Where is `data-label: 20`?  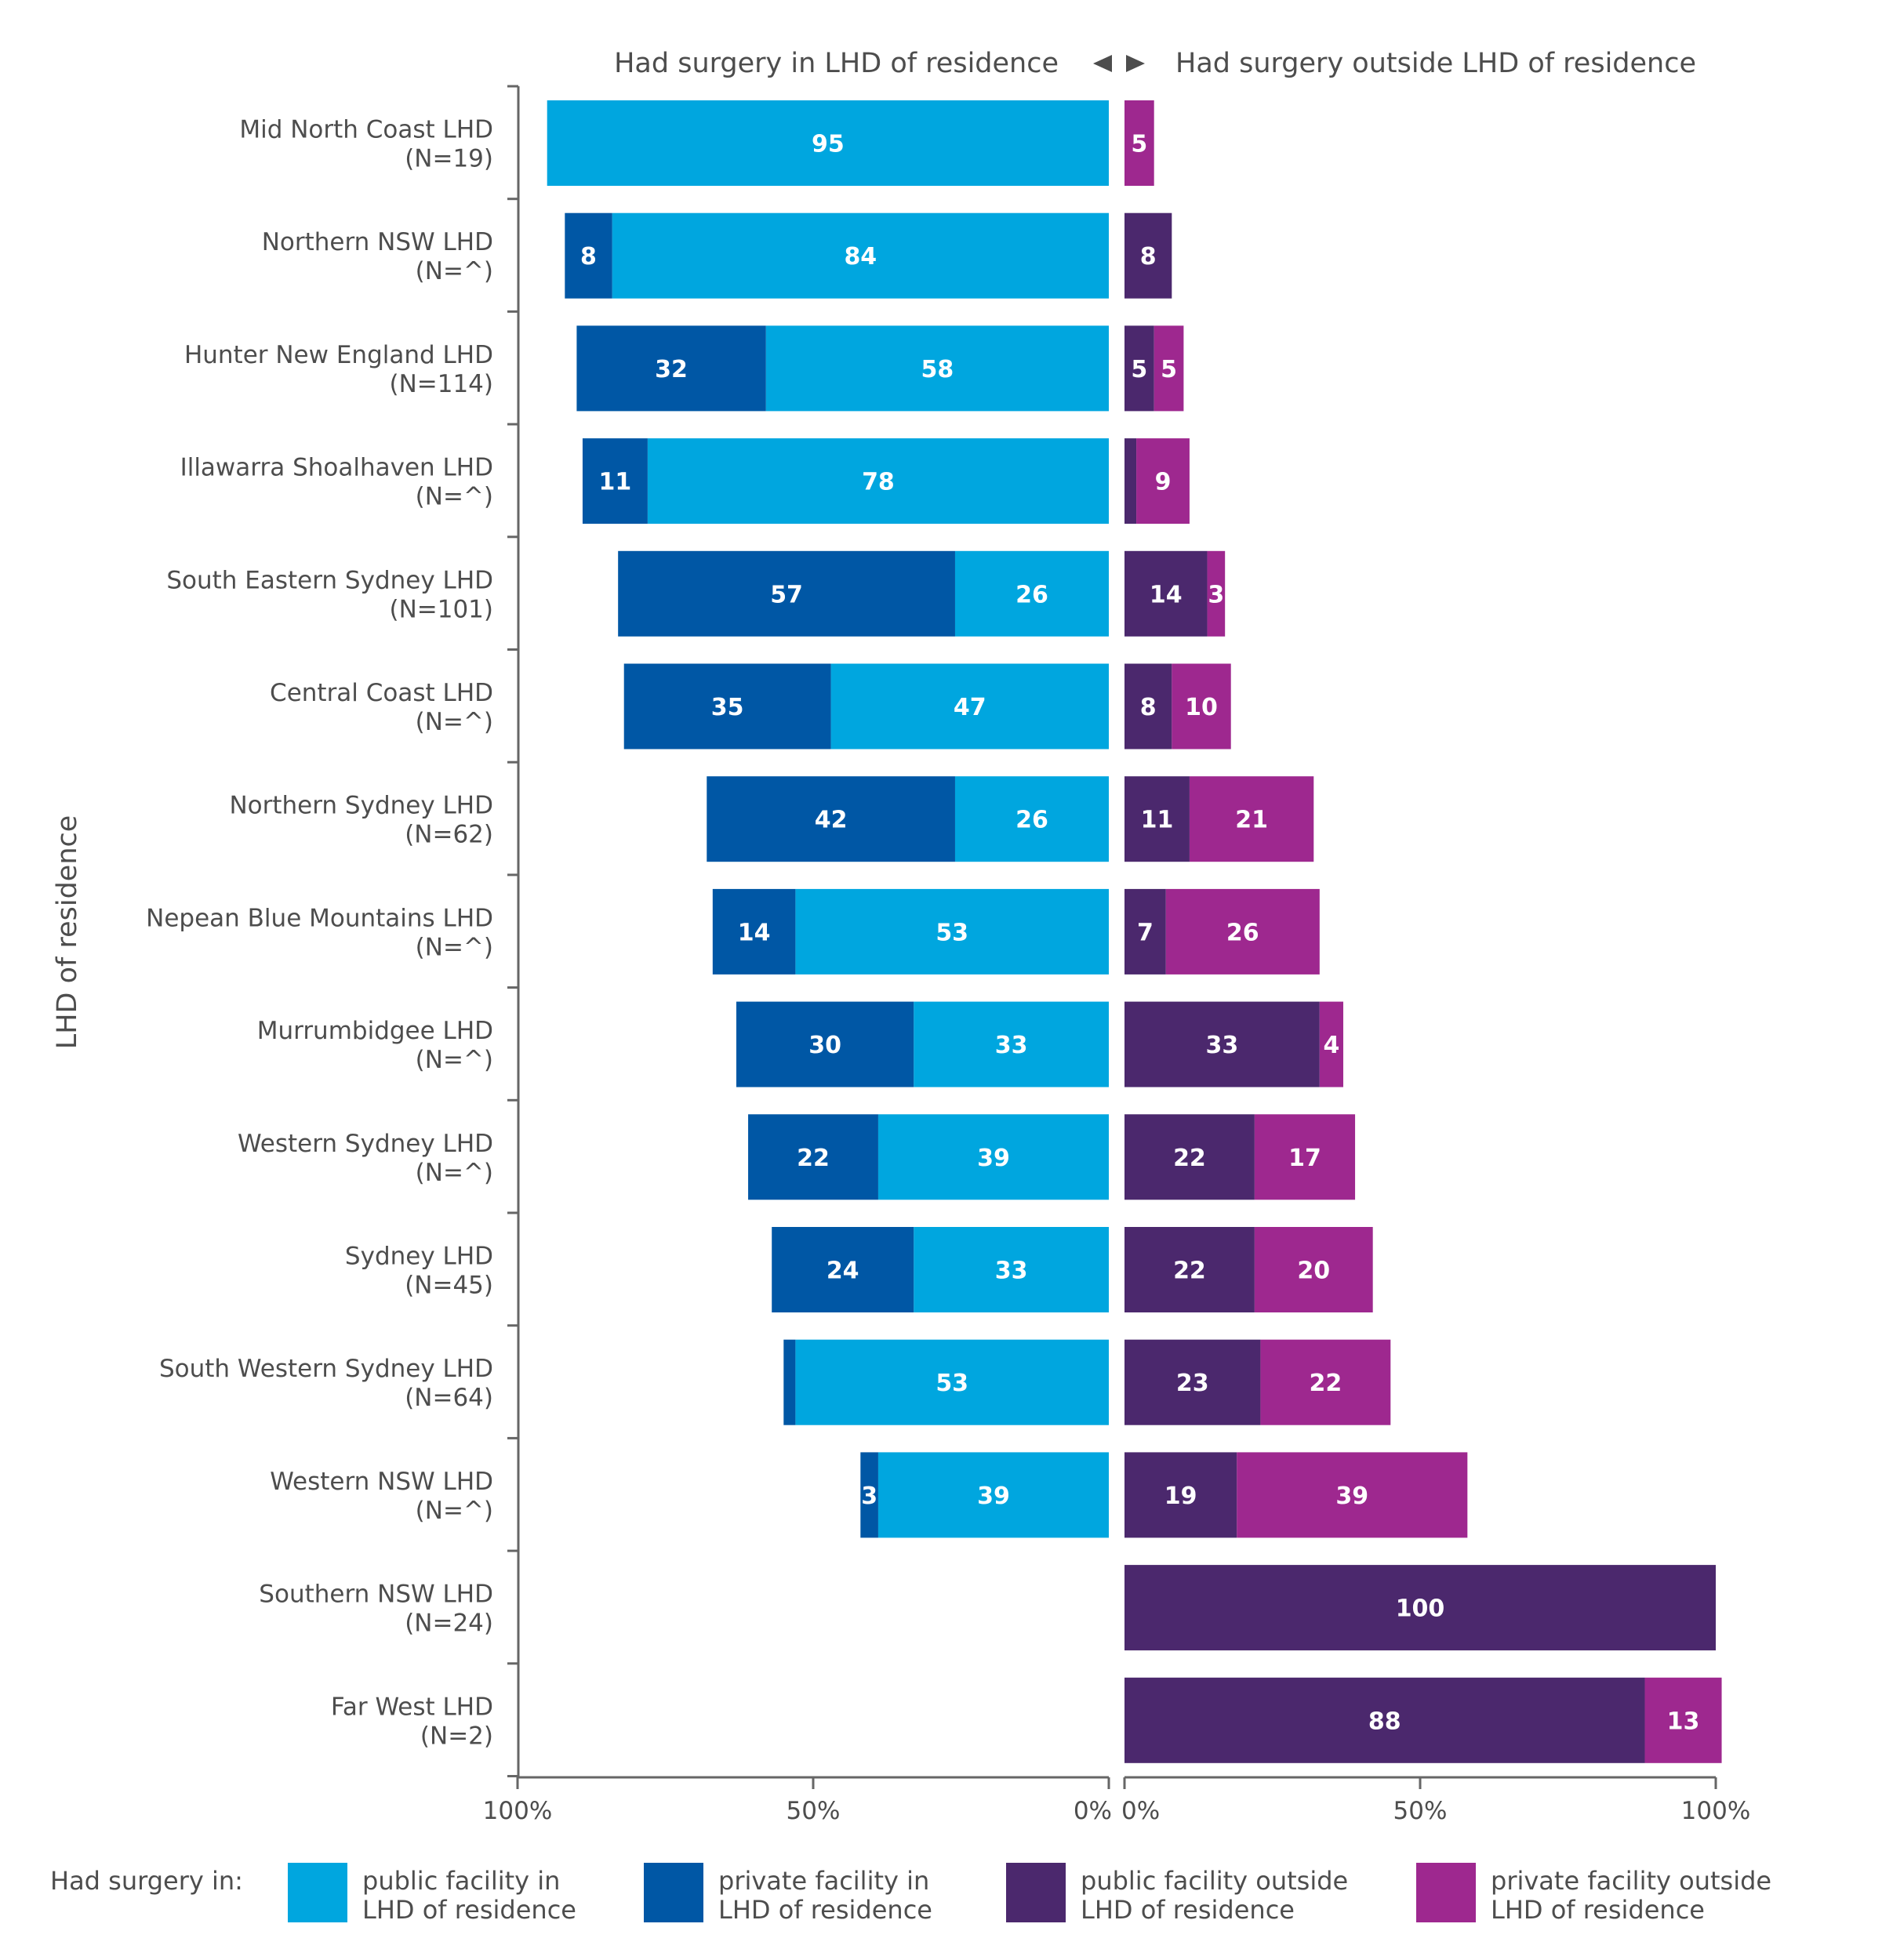
data-label: 20 is located at coordinates (1313, 1271).